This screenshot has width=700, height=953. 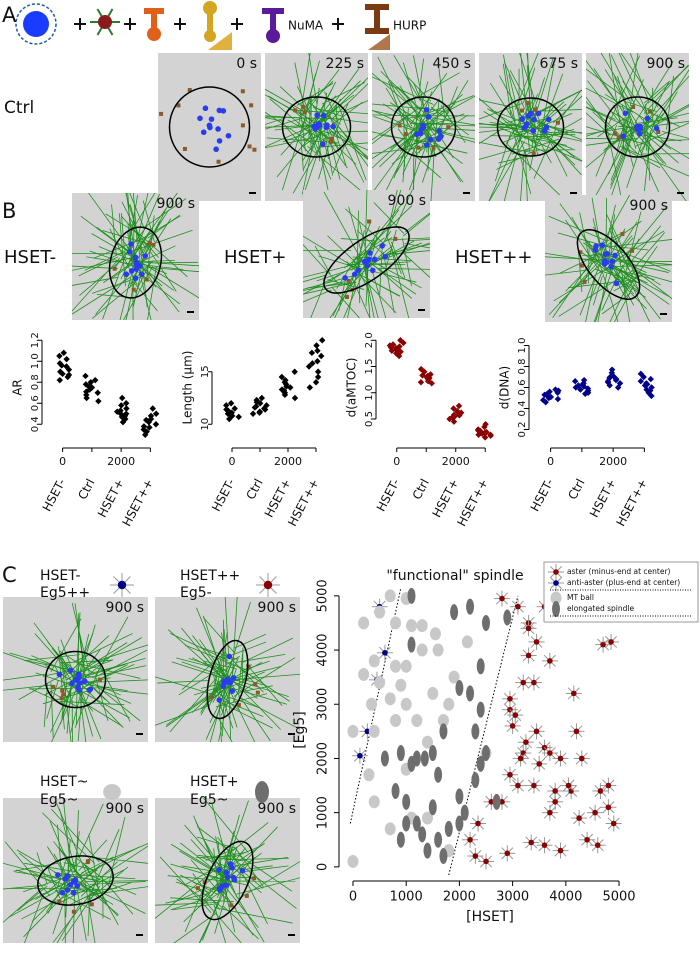 What do you see at coordinates (323, 704) in the screenshot?
I see `y-tick-label: 3000` at bounding box center [323, 704].